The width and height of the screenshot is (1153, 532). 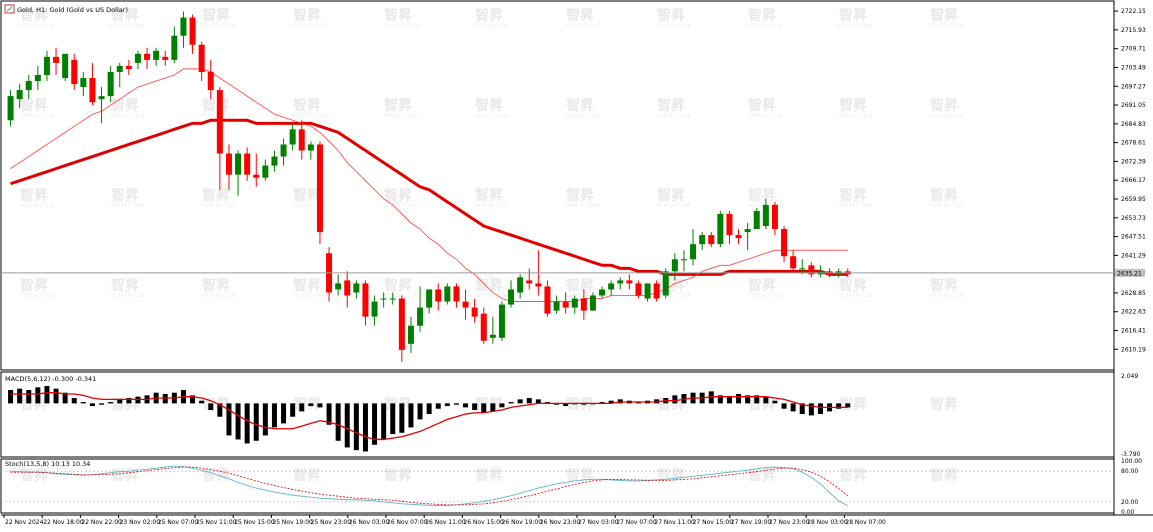 I want to click on stoch-tick-label: 100.00, so click(x=1131, y=461).